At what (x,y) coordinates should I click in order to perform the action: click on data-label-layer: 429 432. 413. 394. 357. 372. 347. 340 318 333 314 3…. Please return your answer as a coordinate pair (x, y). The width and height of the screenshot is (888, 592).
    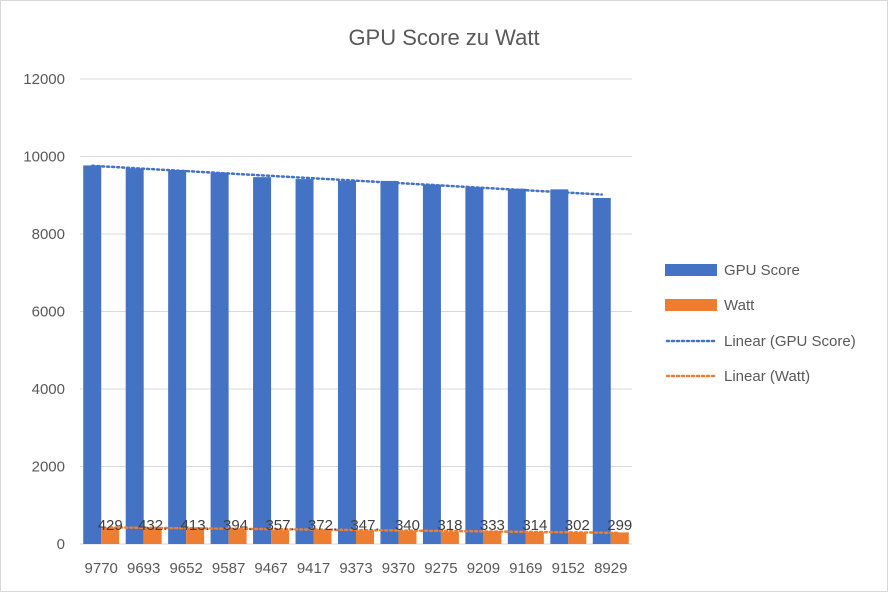
    Looking at the image, I should click on (365, 525).